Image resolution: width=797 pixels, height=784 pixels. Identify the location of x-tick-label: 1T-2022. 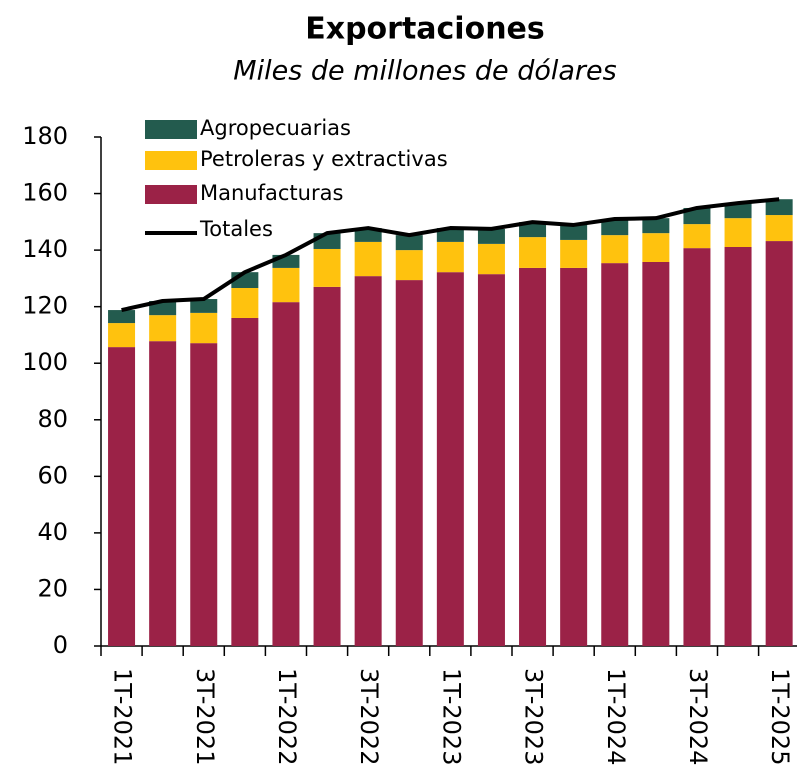
(287, 716).